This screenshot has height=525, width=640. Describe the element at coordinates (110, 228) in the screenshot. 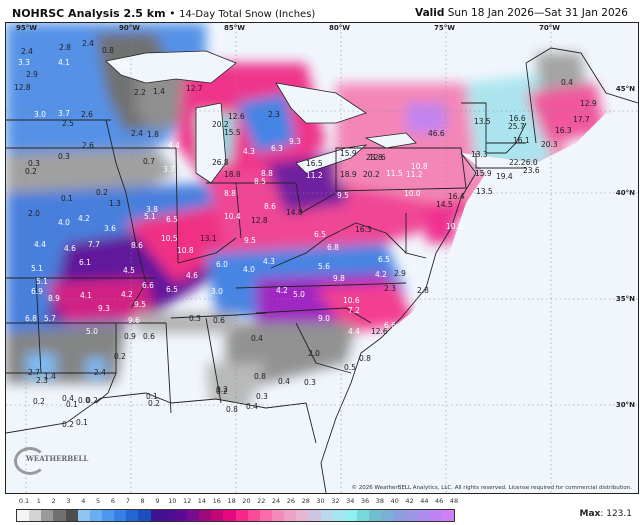

I see `snowfall-value: 3.6` at that location.